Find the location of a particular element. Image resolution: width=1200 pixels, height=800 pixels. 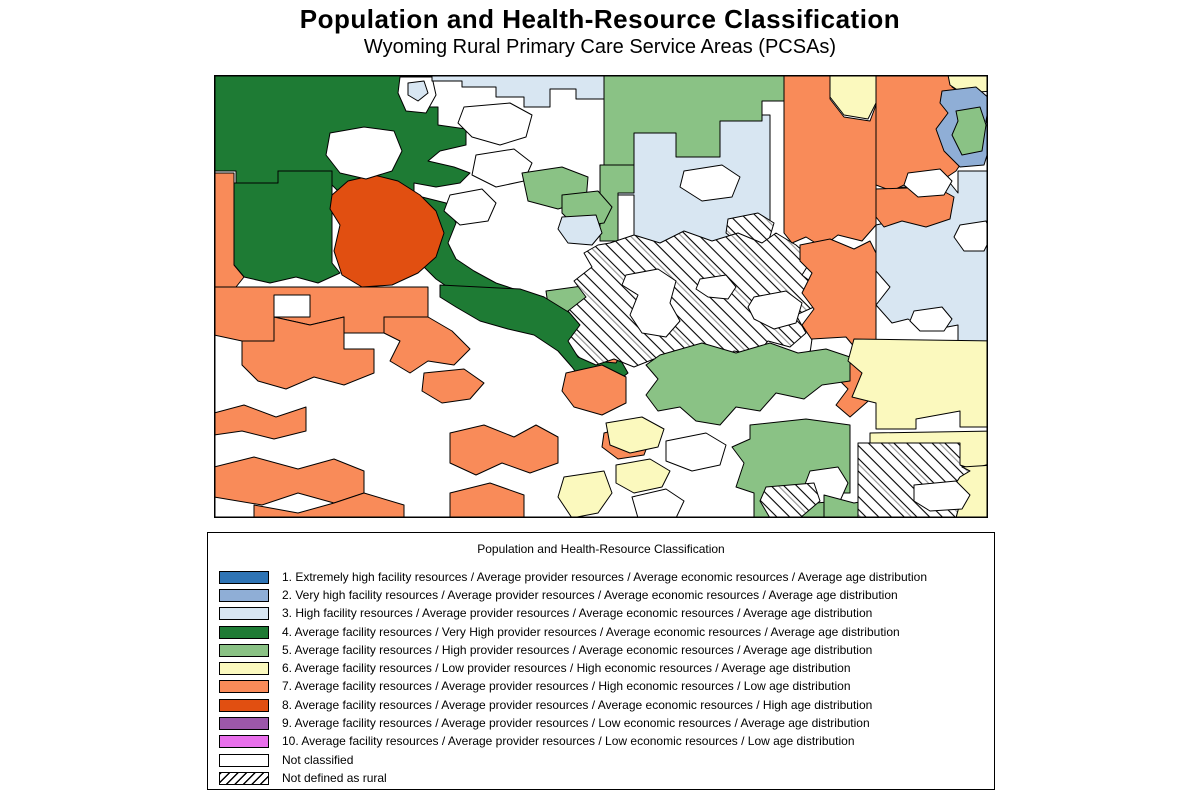

legend-swatch-nr is located at coordinates (244, 778).